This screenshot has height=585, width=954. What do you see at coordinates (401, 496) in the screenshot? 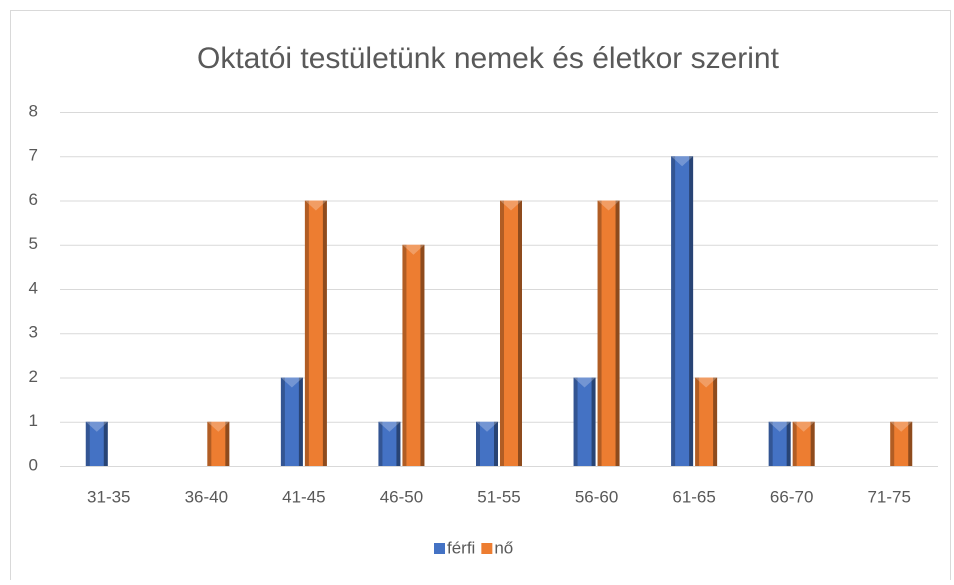
I see `x-tick-label: 46-50` at bounding box center [401, 496].